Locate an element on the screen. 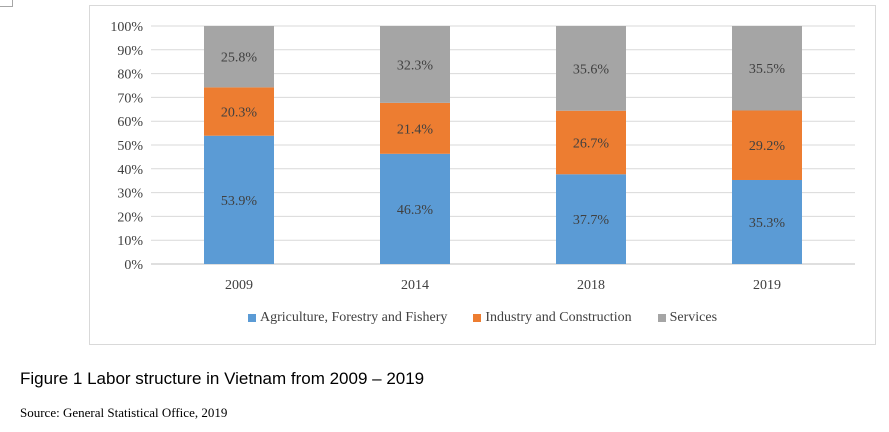 This screenshot has height=432, width=889. legend-label: Industry and Construction is located at coordinates (558, 317).